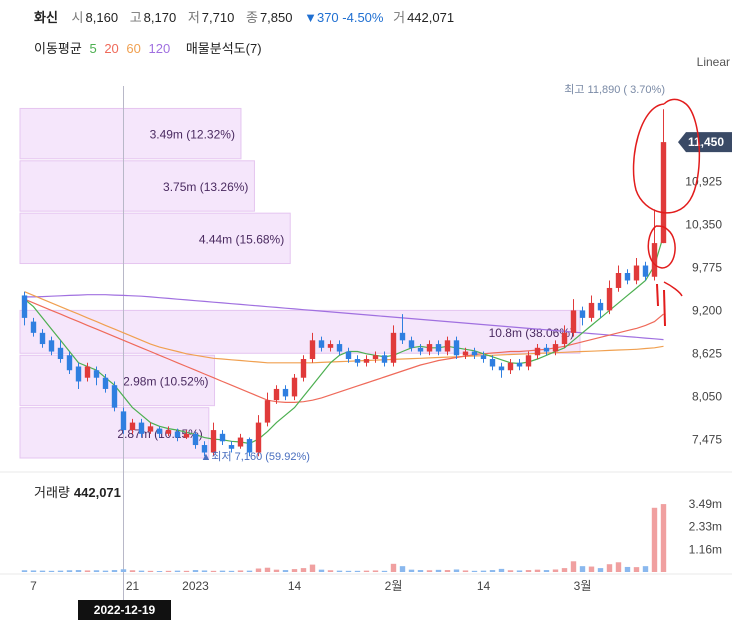 The width and height of the screenshot is (732, 620). Describe the element at coordinates (707, 310) in the screenshot. I see `y-tick-label: 9,200` at that location.